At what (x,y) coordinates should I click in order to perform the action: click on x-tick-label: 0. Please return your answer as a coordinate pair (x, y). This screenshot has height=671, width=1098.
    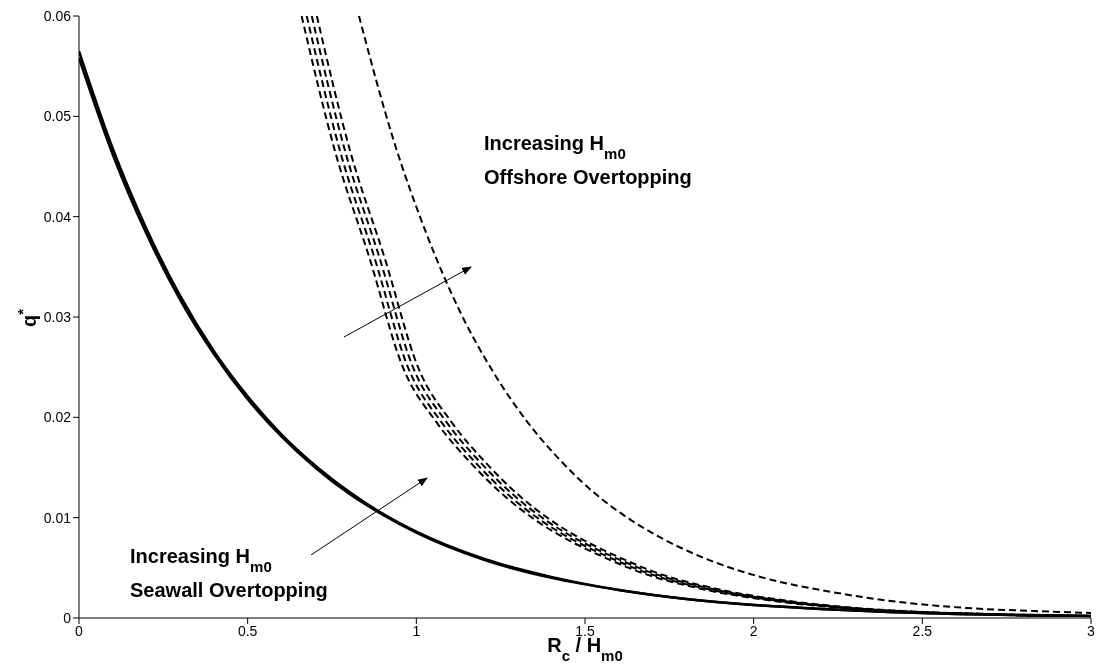
    Looking at the image, I should click on (79, 630).